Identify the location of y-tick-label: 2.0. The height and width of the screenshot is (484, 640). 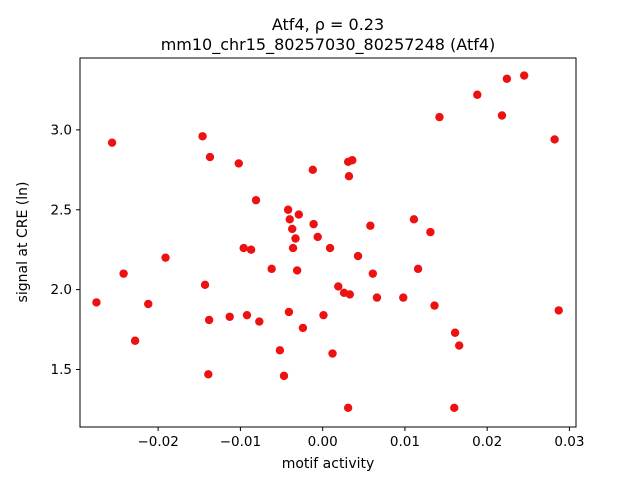
(61, 290).